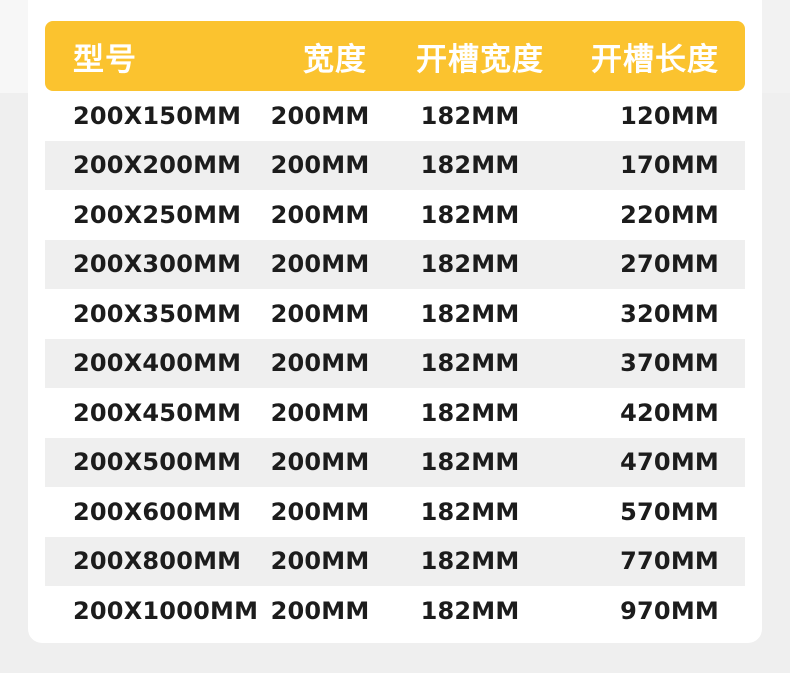 The width and height of the screenshot is (790, 673). What do you see at coordinates (395, 264) in the screenshot?
I see `table-row: 200X300MM 200MM 182MM 270MM` at bounding box center [395, 264].